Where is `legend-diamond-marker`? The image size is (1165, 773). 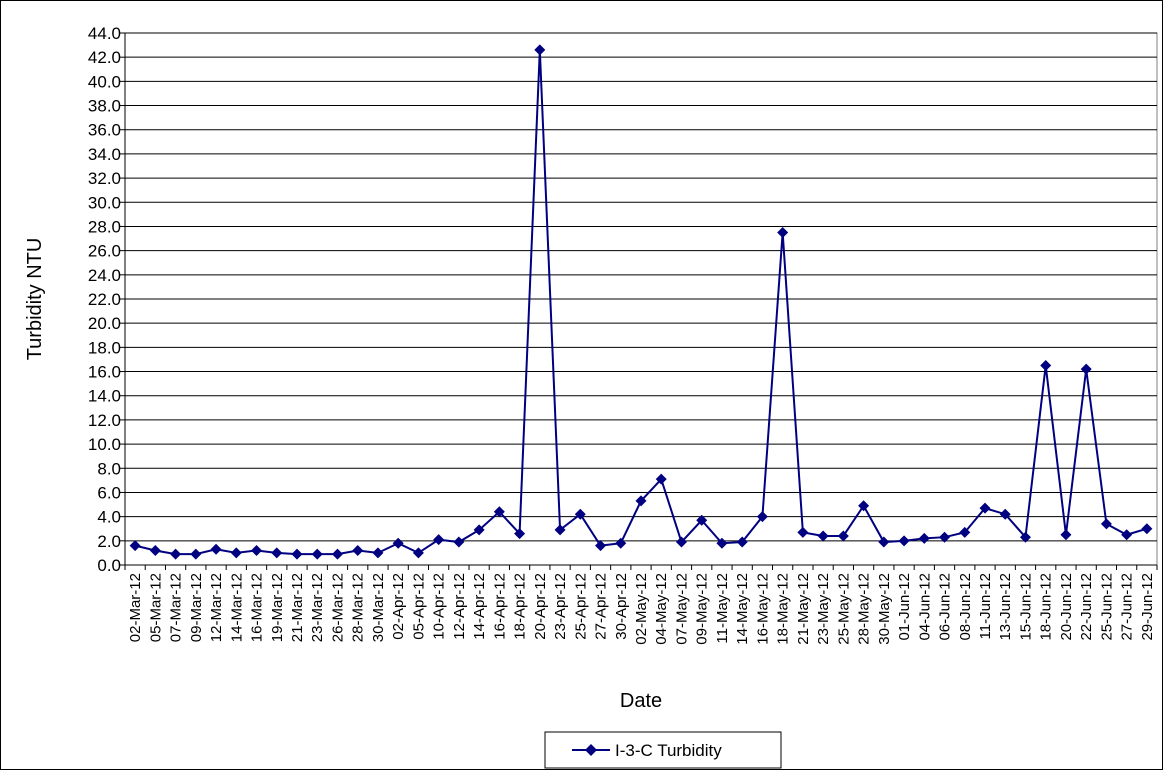
legend-diamond-marker is located at coordinates (591, 750).